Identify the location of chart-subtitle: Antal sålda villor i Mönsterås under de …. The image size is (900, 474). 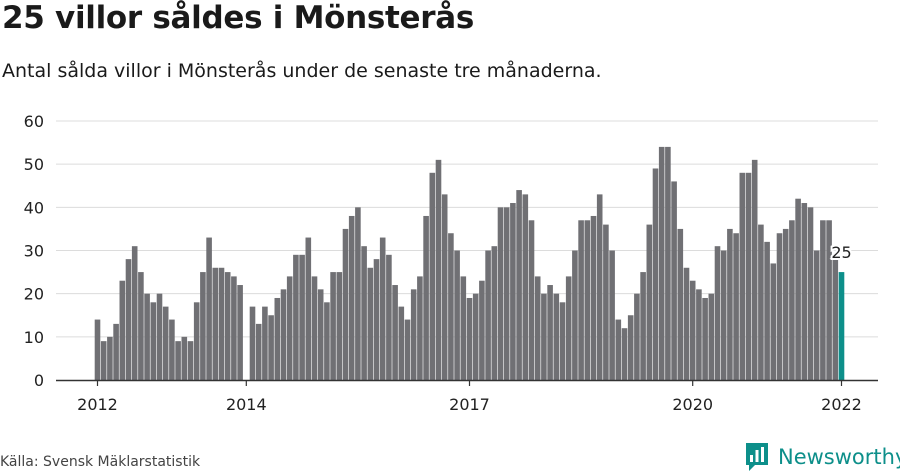
(302, 71).